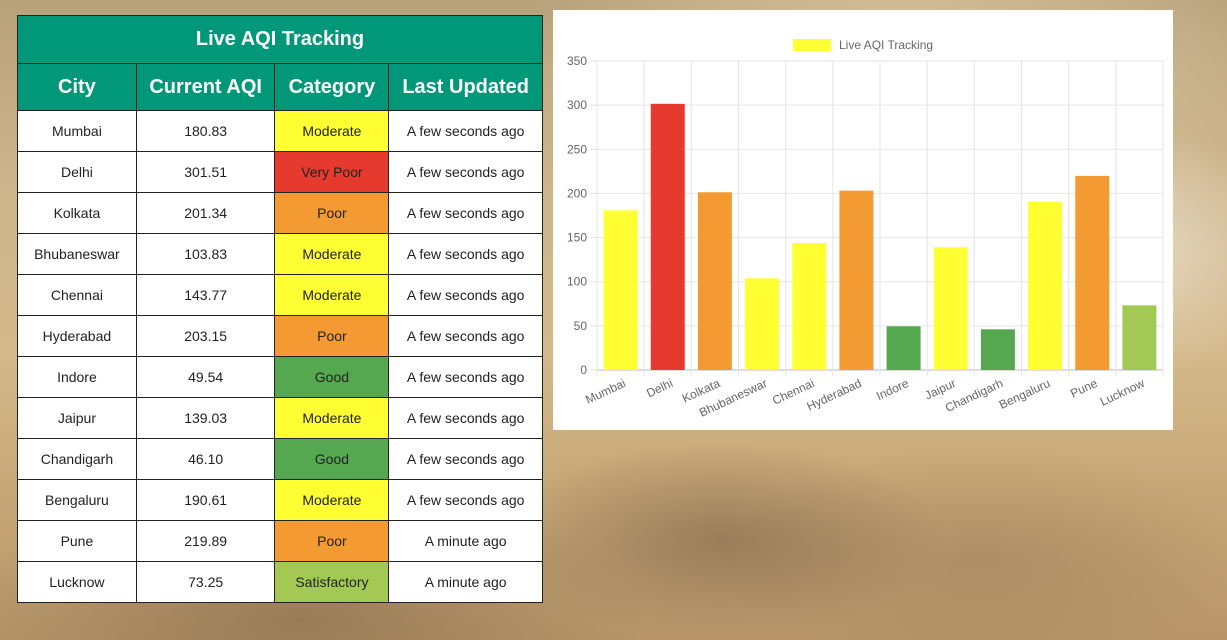  What do you see at coordinates (1084, 388) in the screenshot?
I see `x-tick-label: Pune` at bounding box center [1084, 388].